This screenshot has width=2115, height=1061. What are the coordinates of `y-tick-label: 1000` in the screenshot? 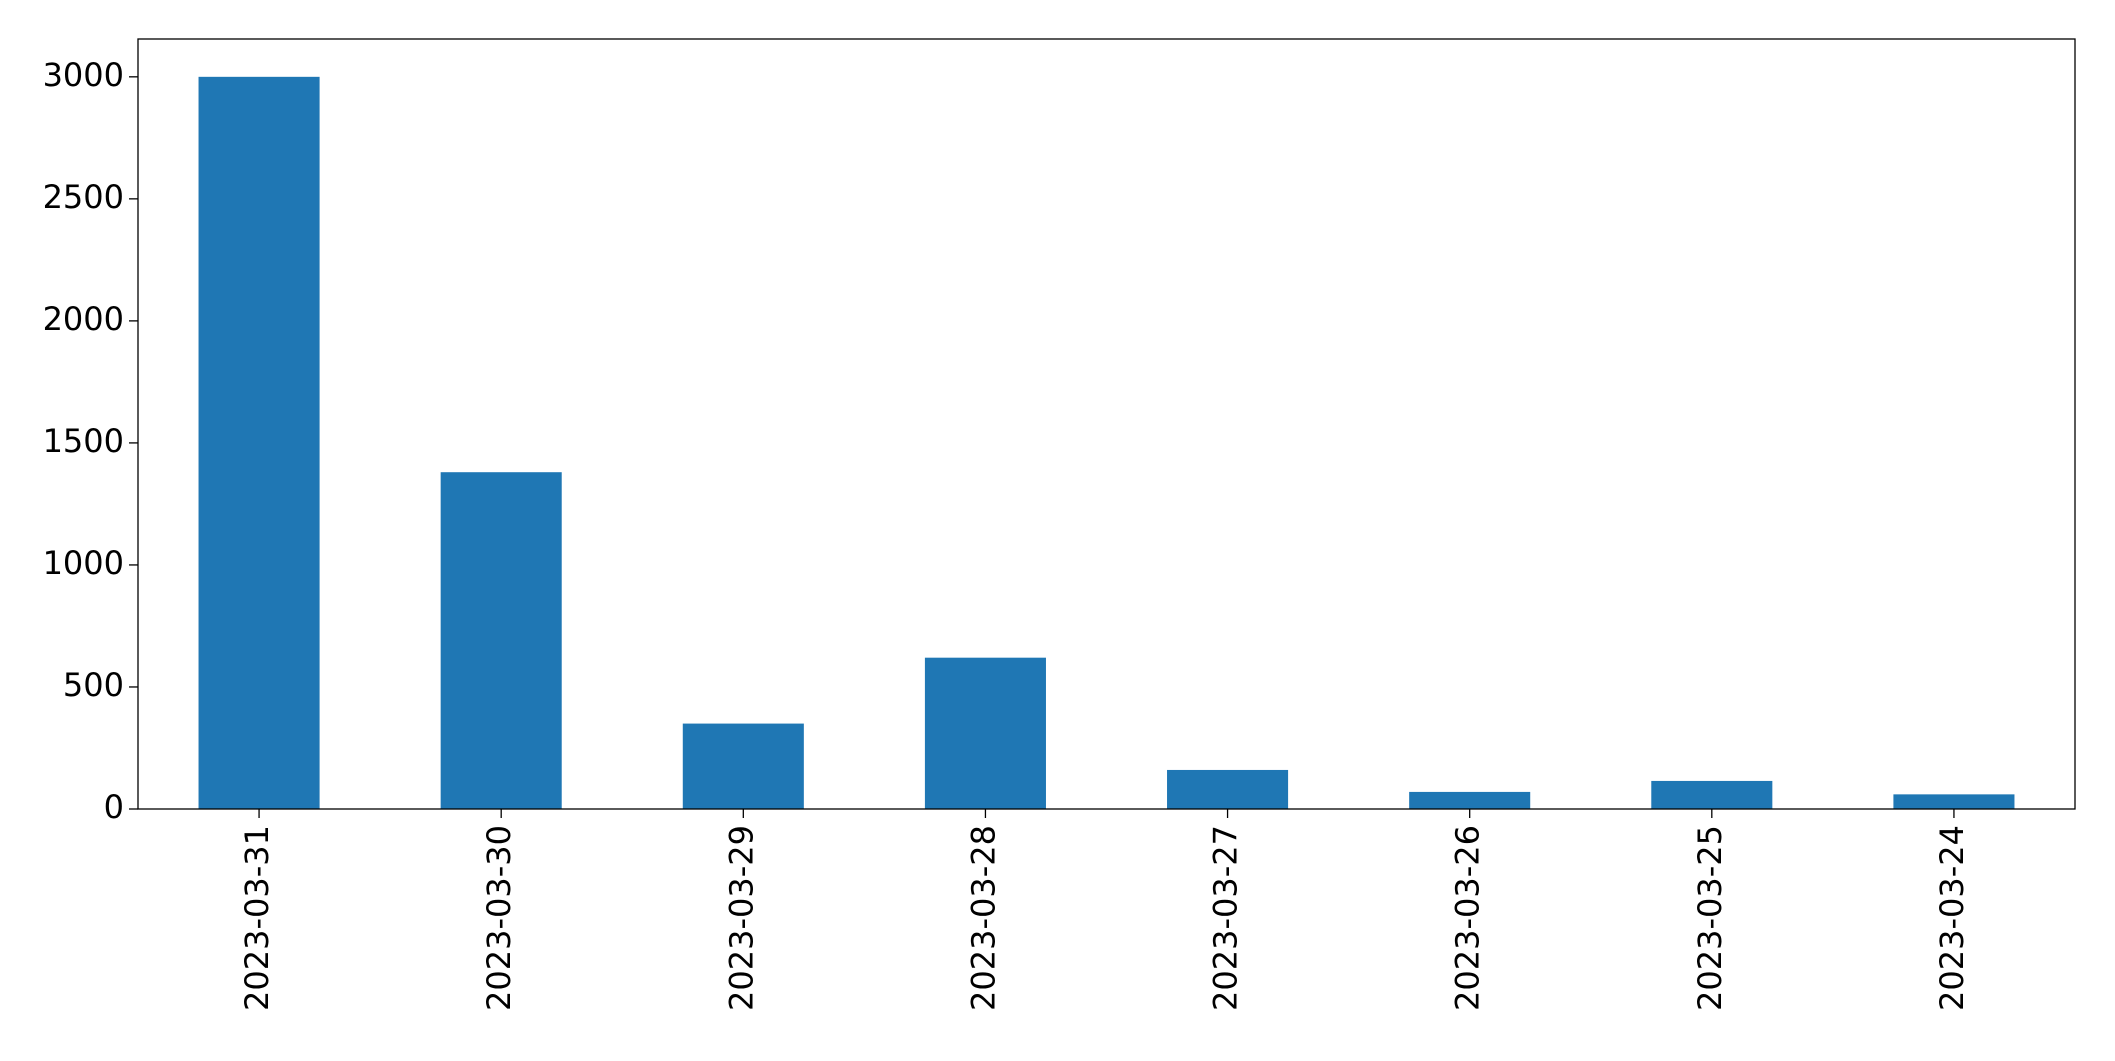 It's located at (83, 563).